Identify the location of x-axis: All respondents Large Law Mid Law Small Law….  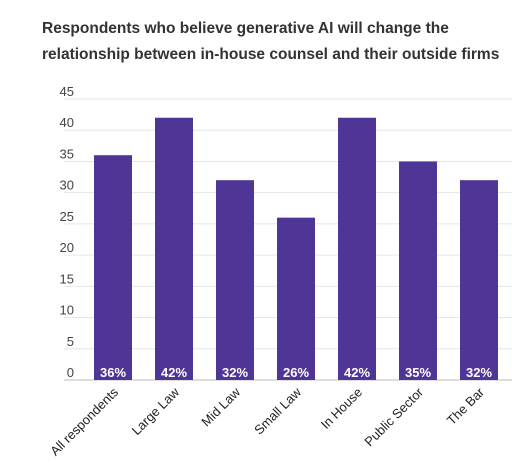
(267, 421).